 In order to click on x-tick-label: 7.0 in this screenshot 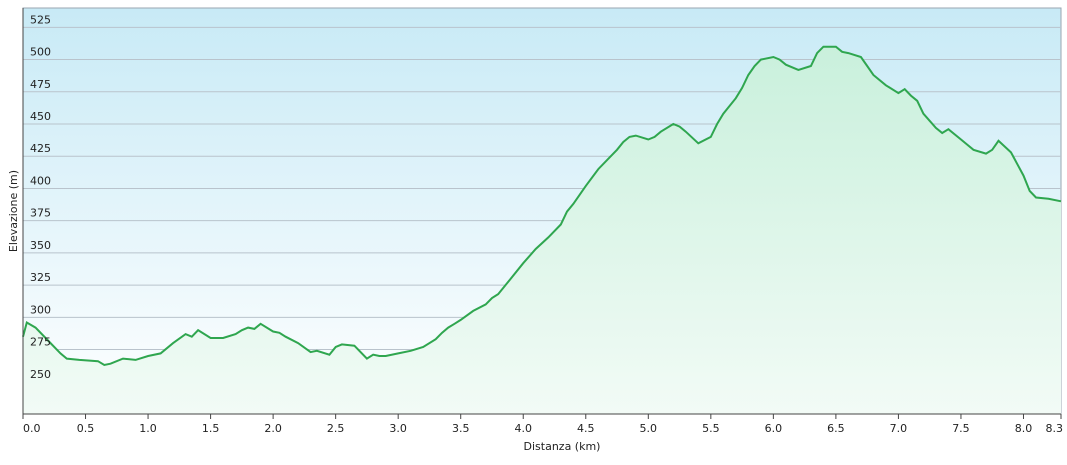, I will do `click(899, 428)`.